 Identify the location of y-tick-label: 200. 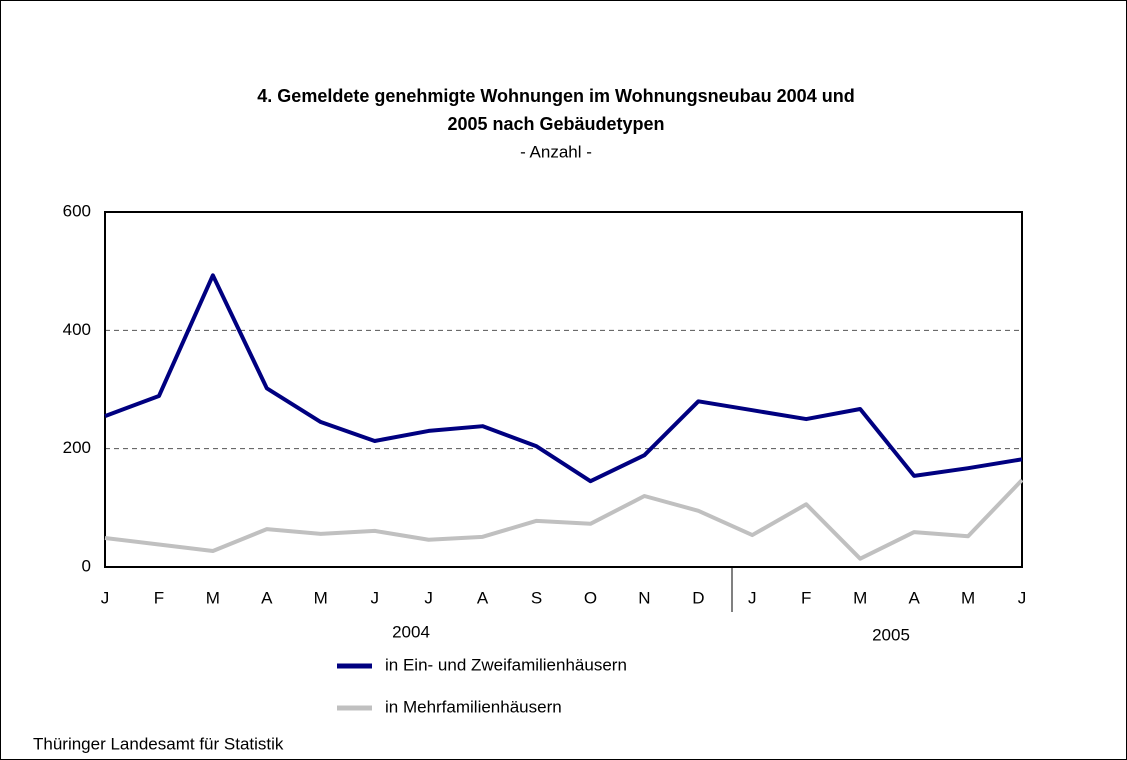
(77, 447).